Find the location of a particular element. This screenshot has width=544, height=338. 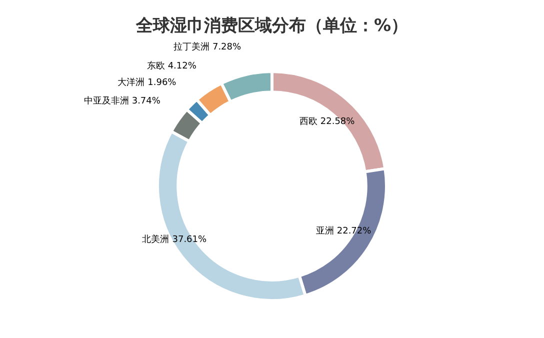

chart-title: 全球湿巾消费区域分布（单位：%） is located at coordinates (272, 26).